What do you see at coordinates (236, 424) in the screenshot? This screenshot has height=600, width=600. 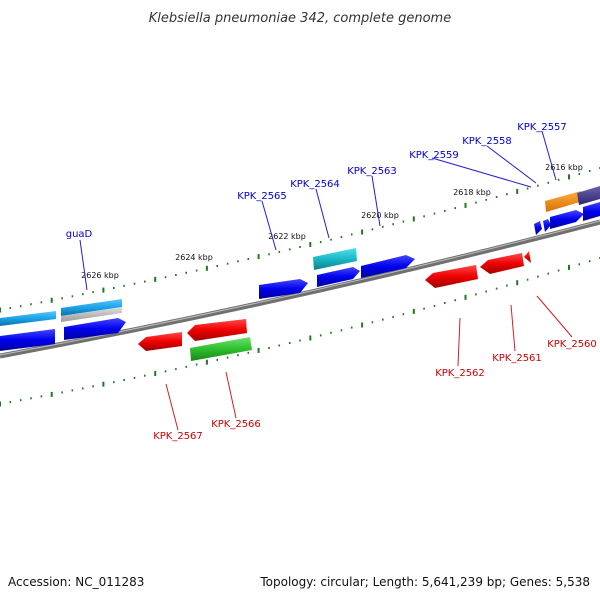 I see `gene-label-kpk-2566: KPK_2566` at bounding box center [236, 424].